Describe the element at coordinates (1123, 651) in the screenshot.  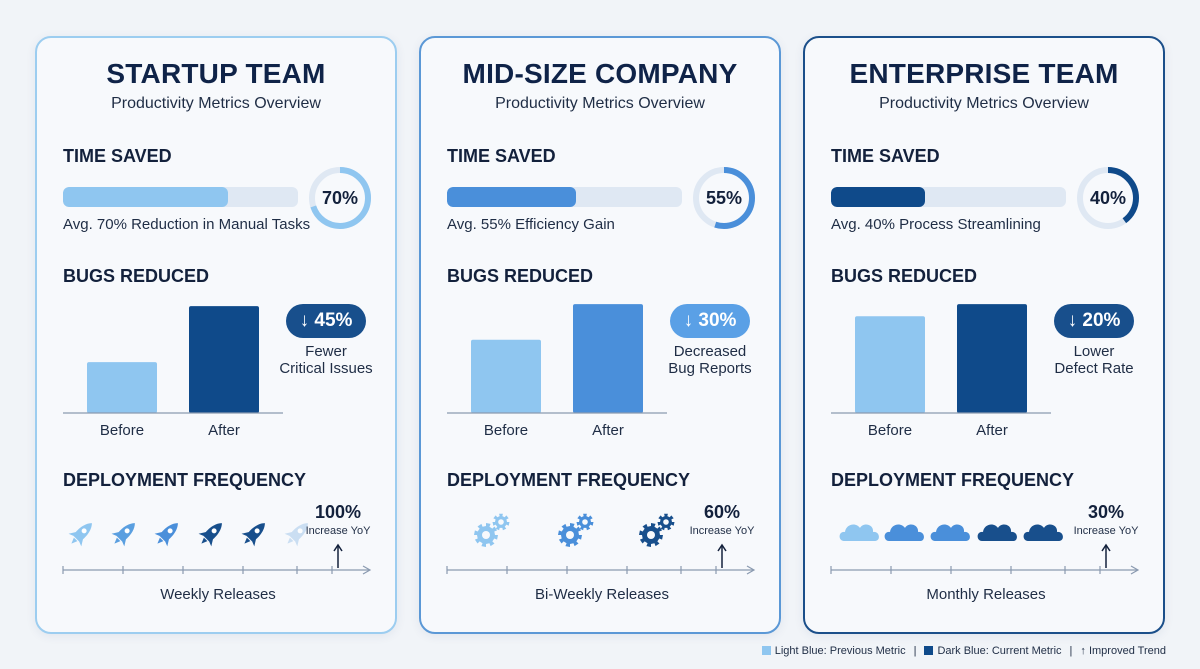
I see `legend-trend: ↑ Improved Trend` at that location.